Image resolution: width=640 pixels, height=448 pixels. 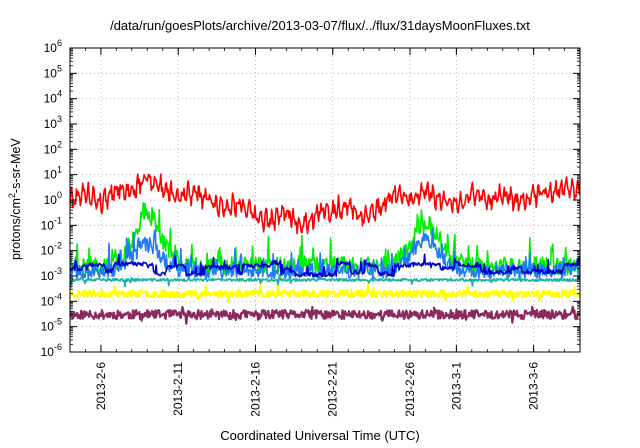 What do you see at coordinates (333, 389) in the screenshot?
I see `x-tick-label: 2013-2-21` at bounding box center [333, 389].